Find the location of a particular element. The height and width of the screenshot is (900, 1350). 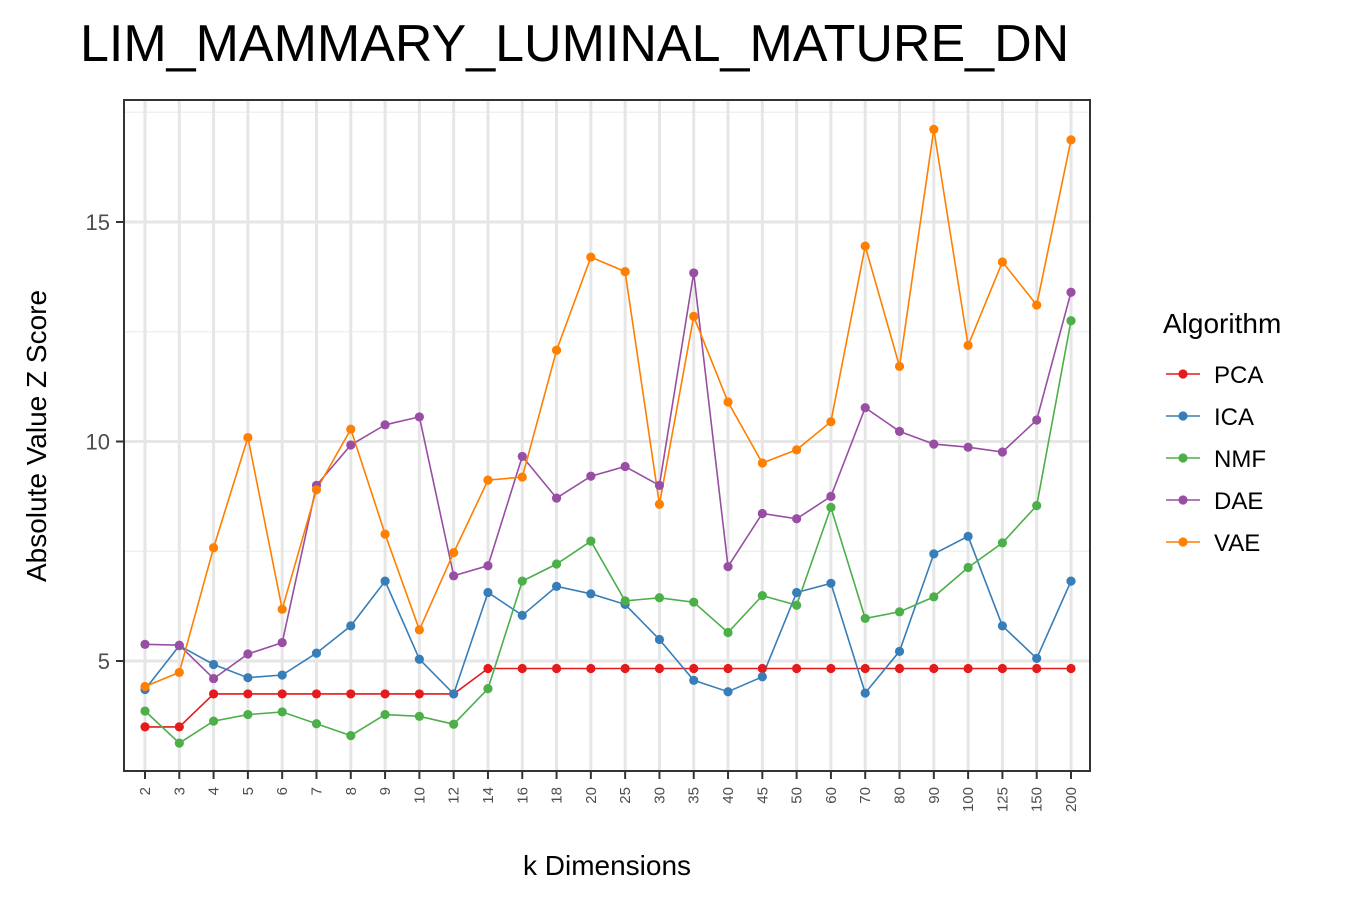

x-tick-label: 100 is located at coordinates (968, 799).